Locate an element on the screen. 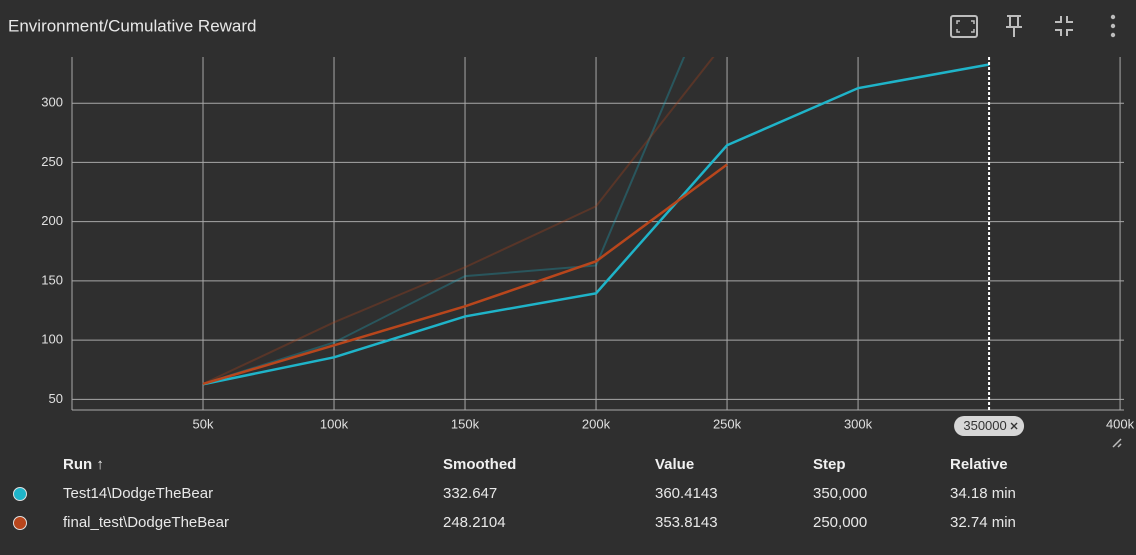  x-tick-label: 400k is located at coordinates (1120, 423).